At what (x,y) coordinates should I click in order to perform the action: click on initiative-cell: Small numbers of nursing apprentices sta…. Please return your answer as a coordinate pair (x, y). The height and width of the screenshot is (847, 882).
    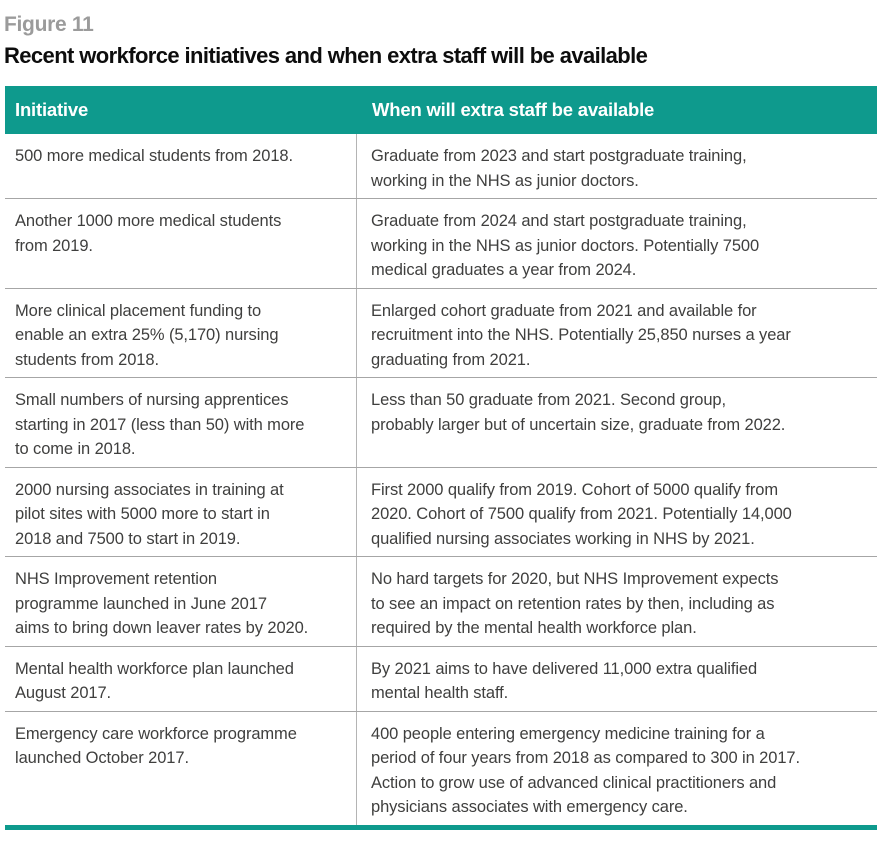
    Looking at the image, I should click on (181, 422).